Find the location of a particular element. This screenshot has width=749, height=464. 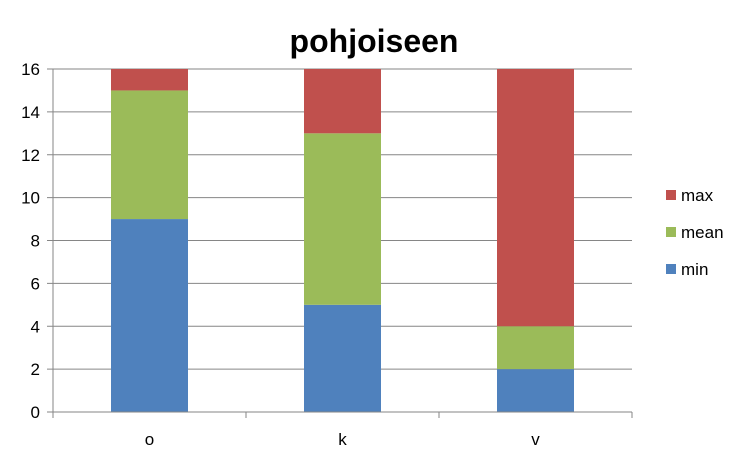

bar-min-v is located at coordinates (535, 390).